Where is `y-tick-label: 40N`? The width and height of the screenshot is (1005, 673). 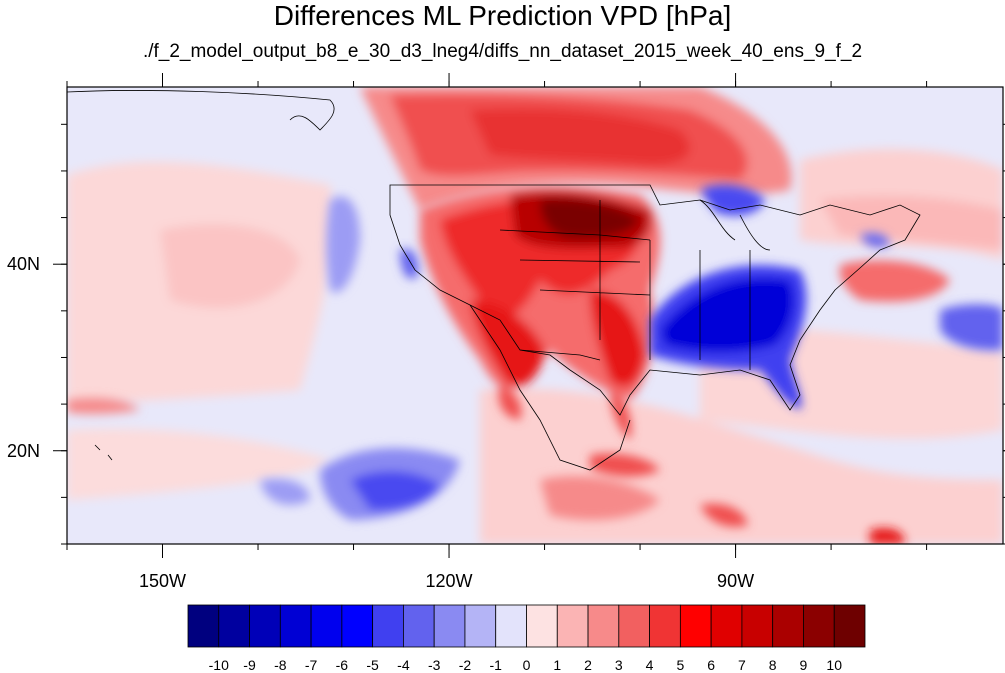
y-tick-label: 40N is located at coordinates (23, 264).